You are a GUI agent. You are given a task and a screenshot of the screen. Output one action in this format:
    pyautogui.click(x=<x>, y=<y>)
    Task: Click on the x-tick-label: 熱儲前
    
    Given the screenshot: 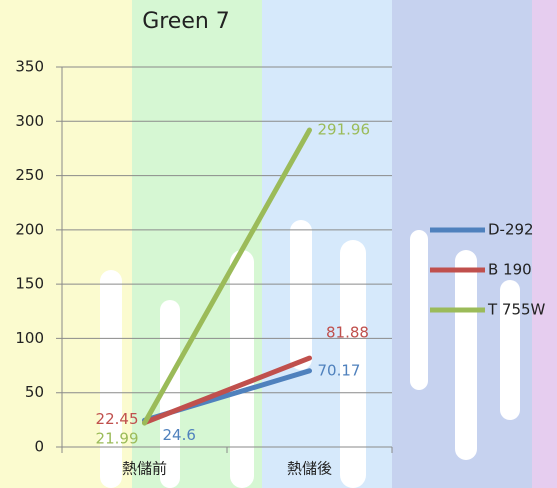 What is the action you would take?
    pyautogui.click(x=144, y=469)
    